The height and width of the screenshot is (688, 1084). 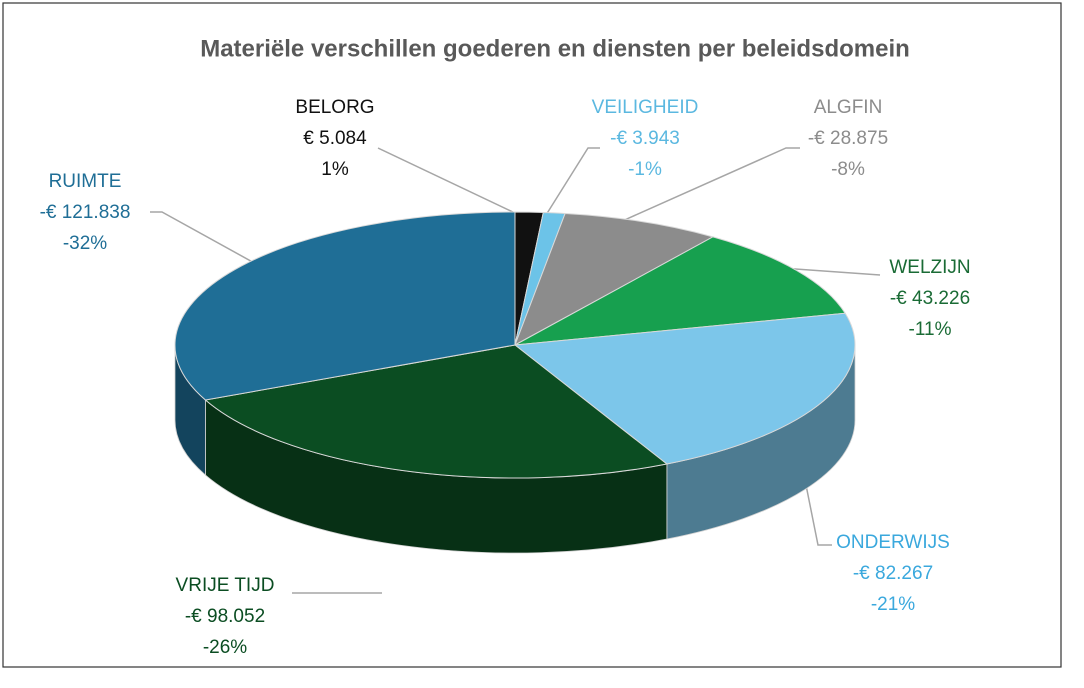 What do you see at coordinates (334, 107) in the screenshot?
I see `data-label-name: BELORG` at bounding box center [334, 107].